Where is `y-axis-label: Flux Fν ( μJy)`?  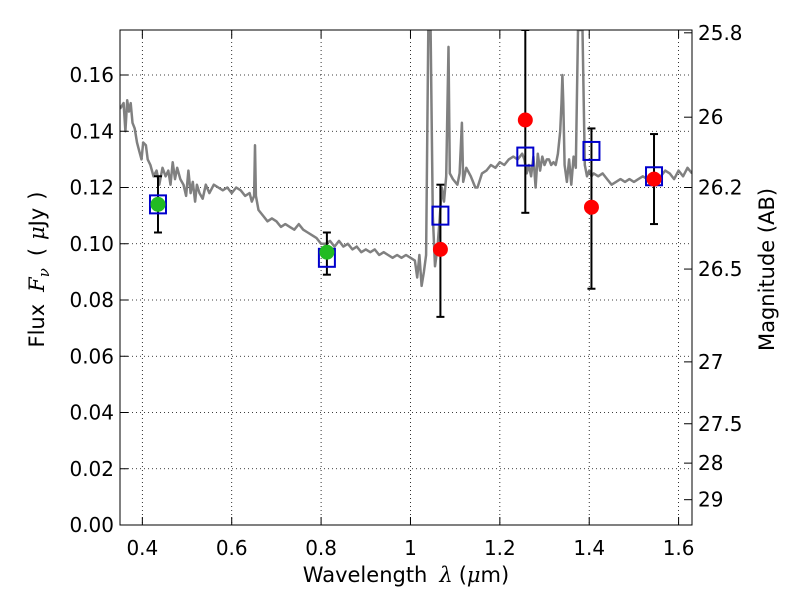
y-axis-label: Flux Fν ( μJy) is located at coordinates (39, 269).